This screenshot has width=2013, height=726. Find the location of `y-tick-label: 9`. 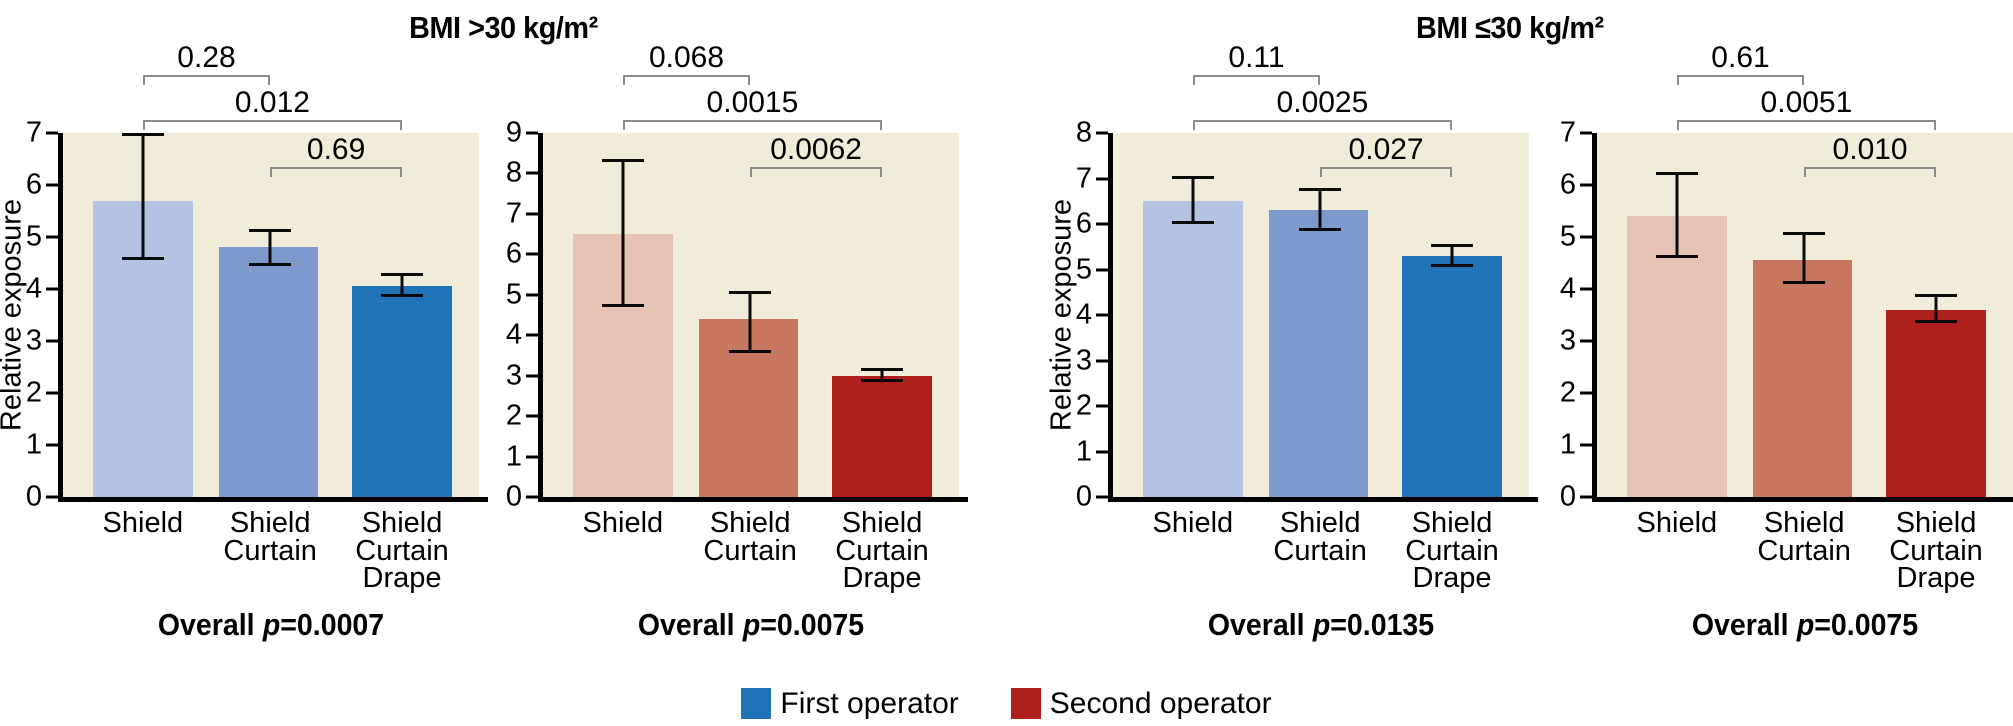

y-tick-label: 9 is located at coordinates (513, 132).